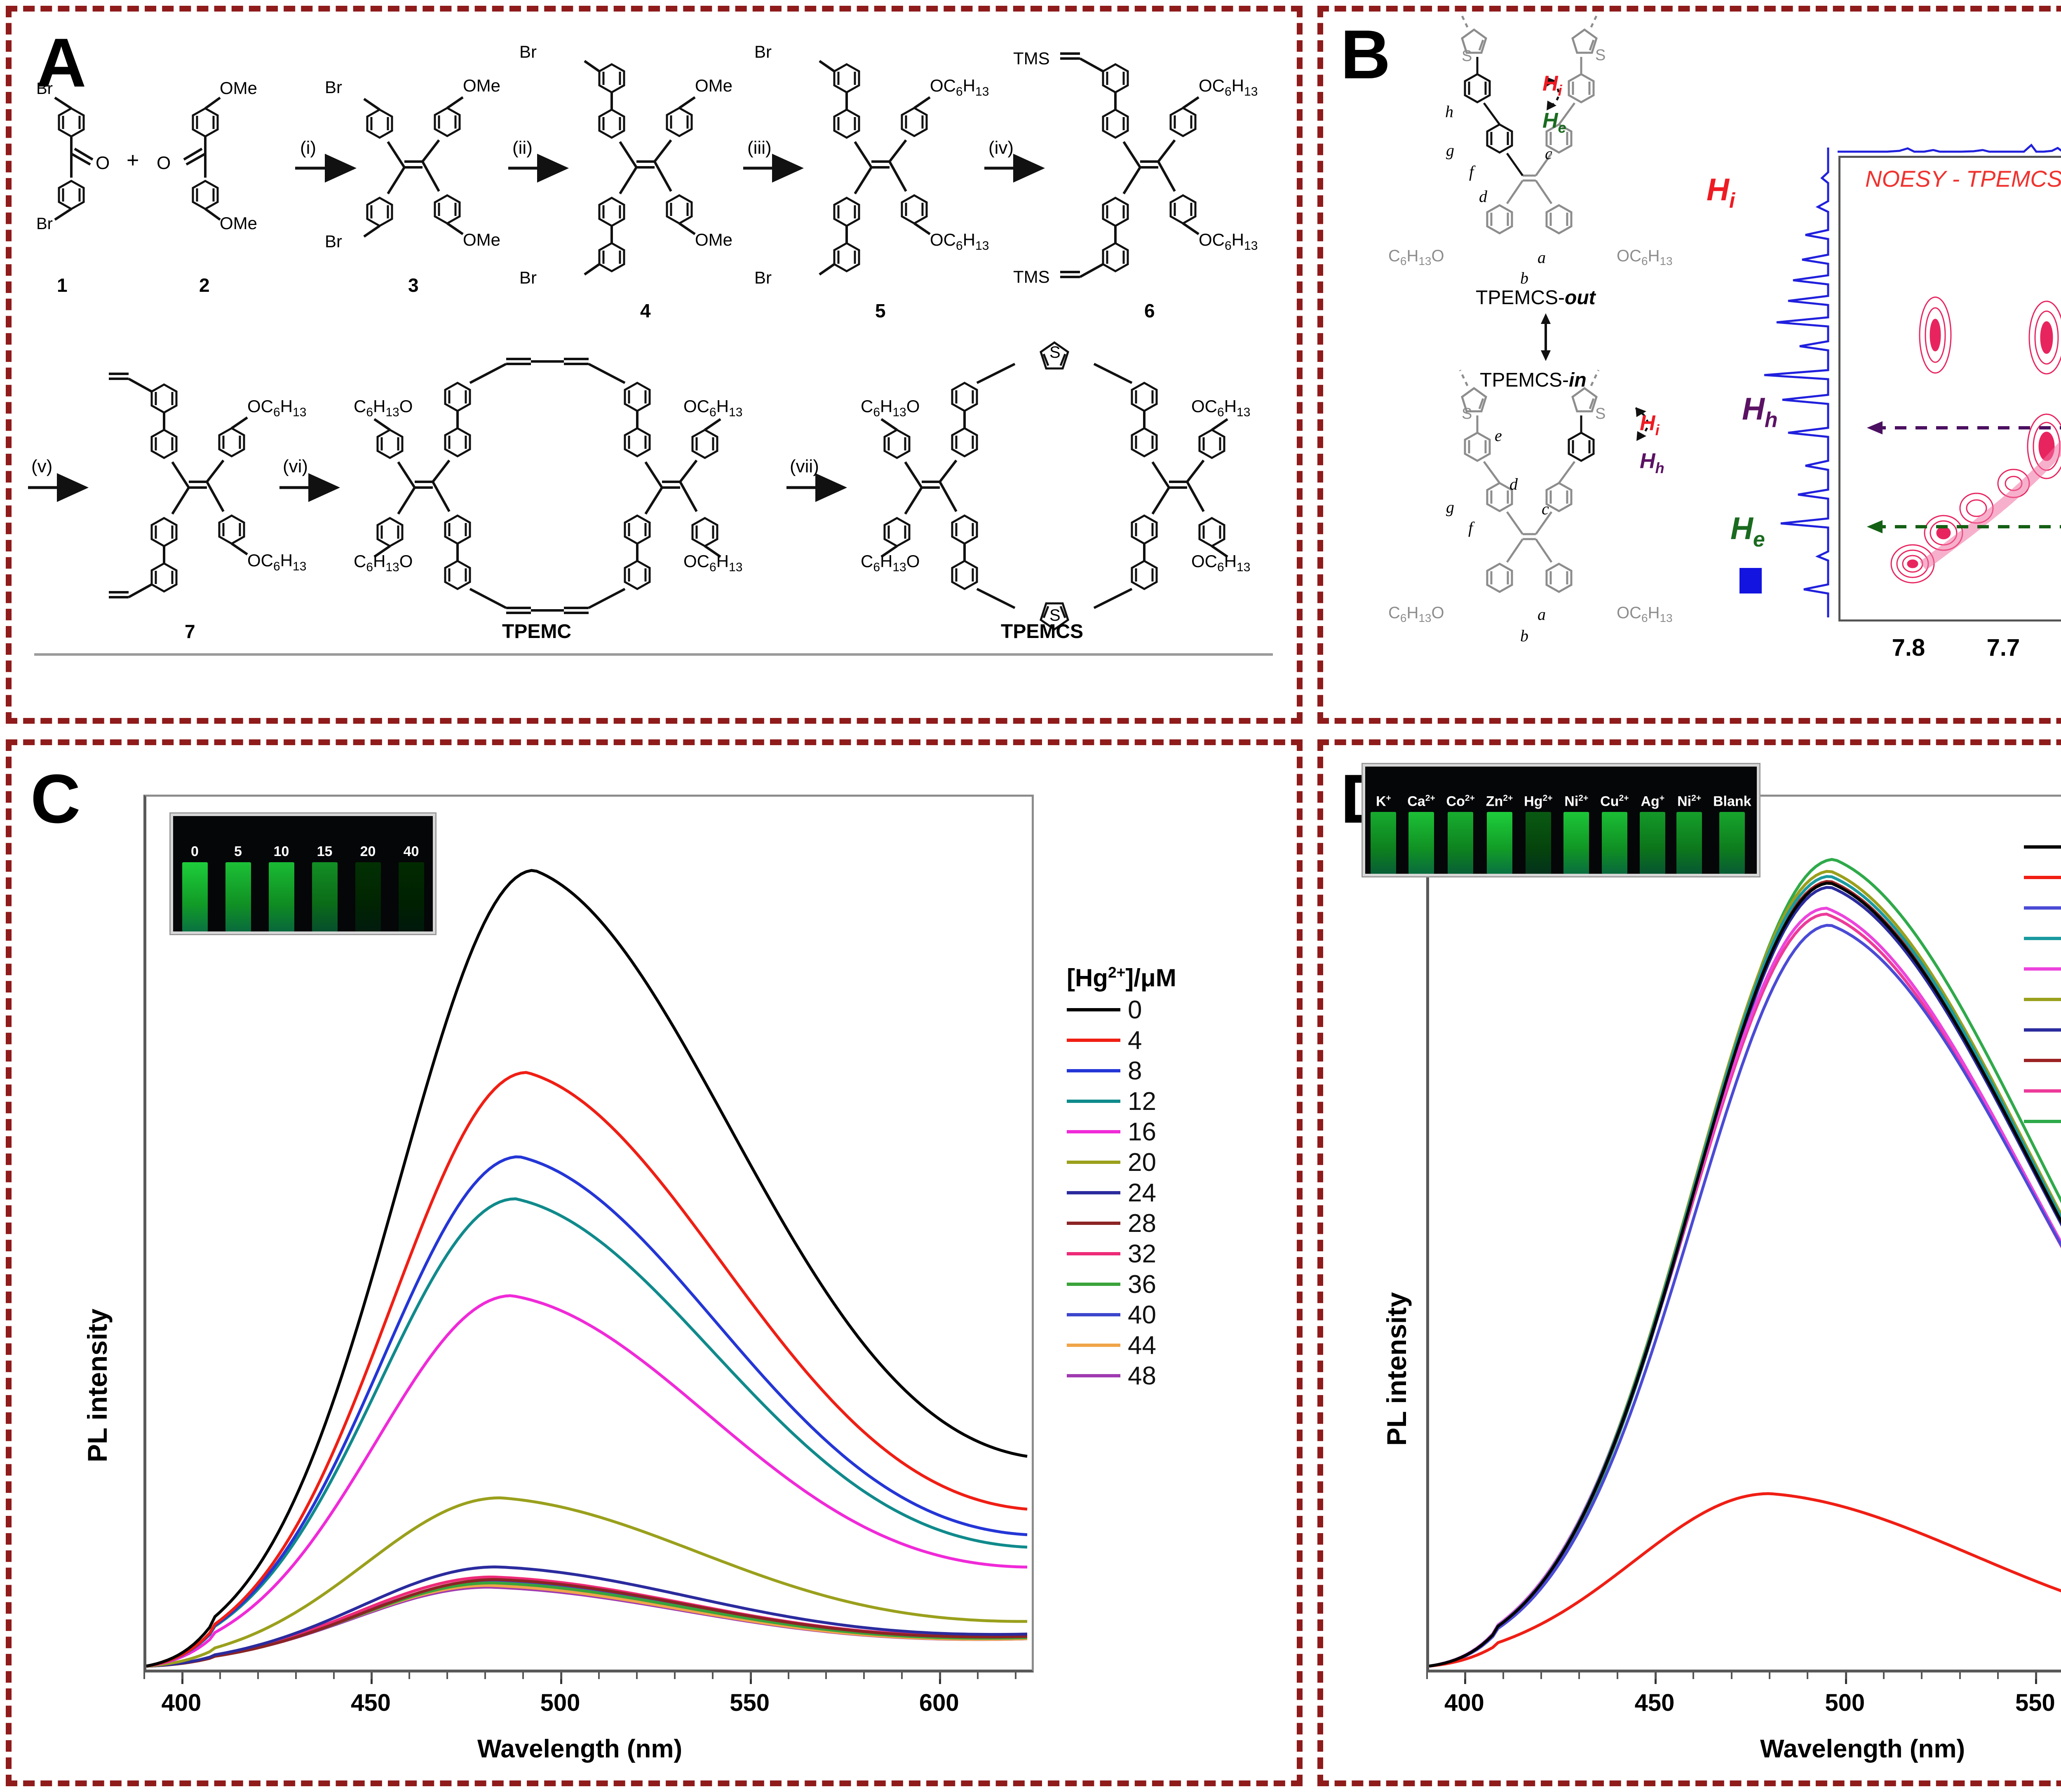 The image size is (2061, 1792). Describe the element at coordinates (62, 285) in the screenshot. I see `compound-number: 1` at that location.